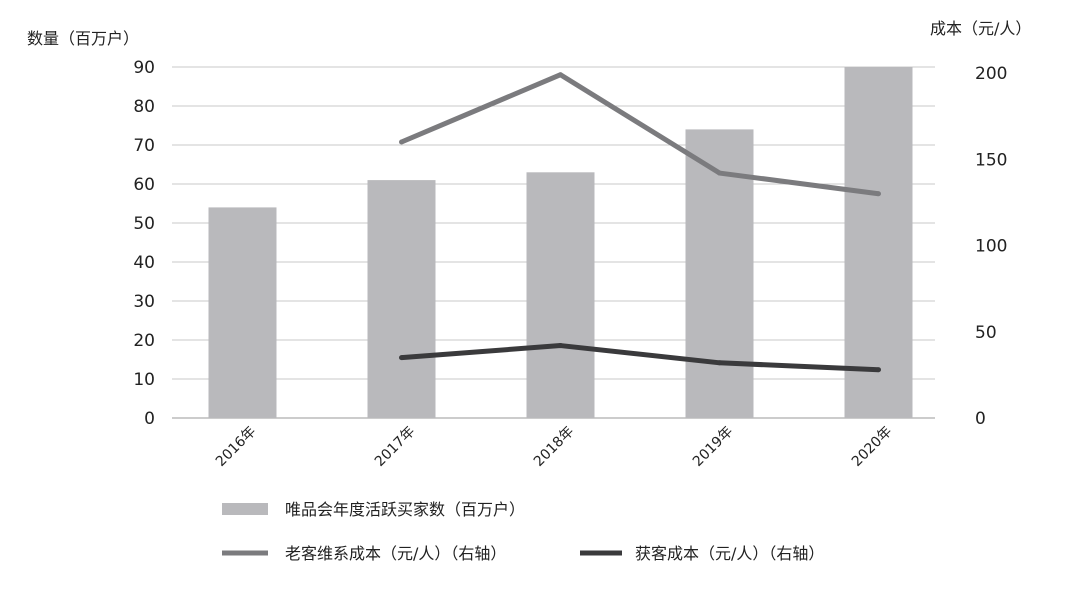 Image resolution: width=1080 pixels, height=591 pixels. What do you see at coordinates (991, 74) in the screenshot?
I see `y2-tick-label: 200` at bounding box center [991, 74].